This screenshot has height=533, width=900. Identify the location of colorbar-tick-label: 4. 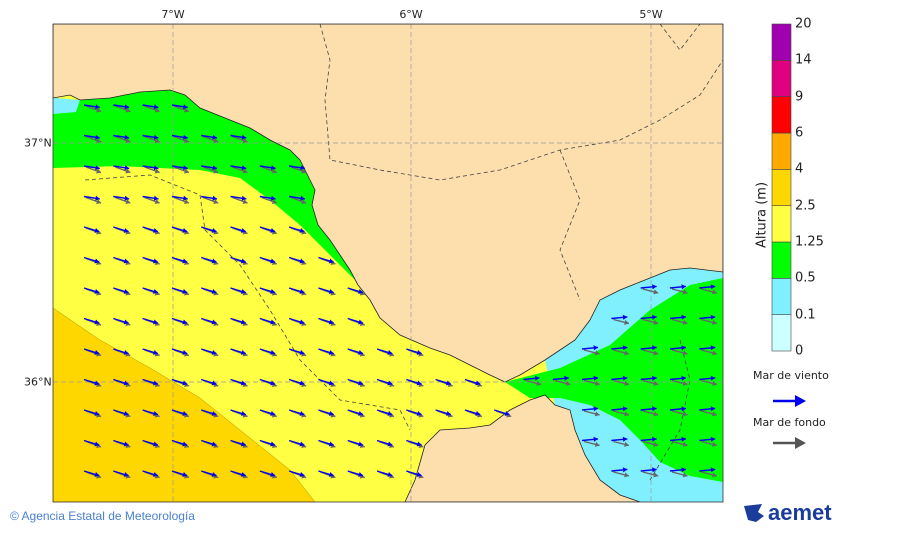
(799, 169).